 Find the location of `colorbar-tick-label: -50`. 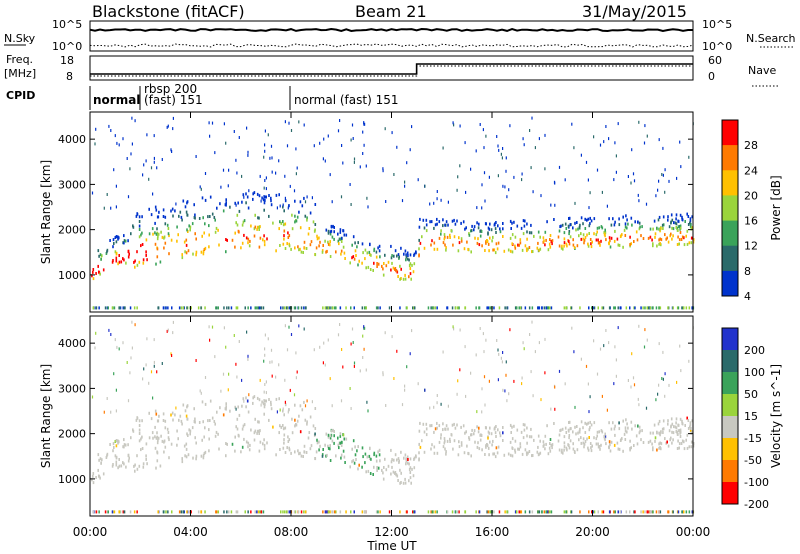

colorbar-tick-label: -50 is located at coordinates (753, 460).